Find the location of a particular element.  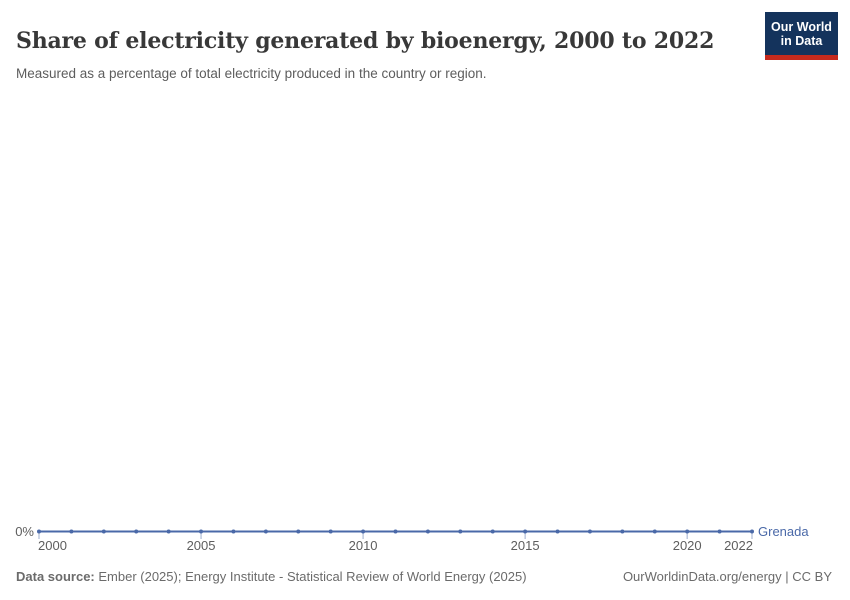

x-axis-tick-label: 2015 is located at coordinates (525, 545).